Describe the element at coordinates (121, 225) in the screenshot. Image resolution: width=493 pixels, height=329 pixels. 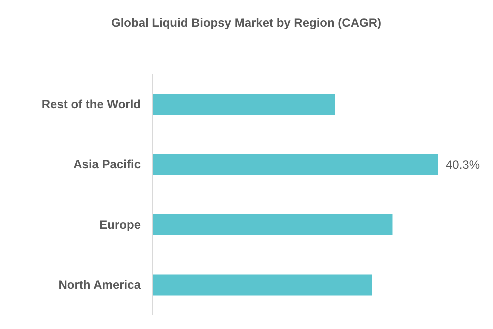
I see `y-tick-label: Europe` at that location.